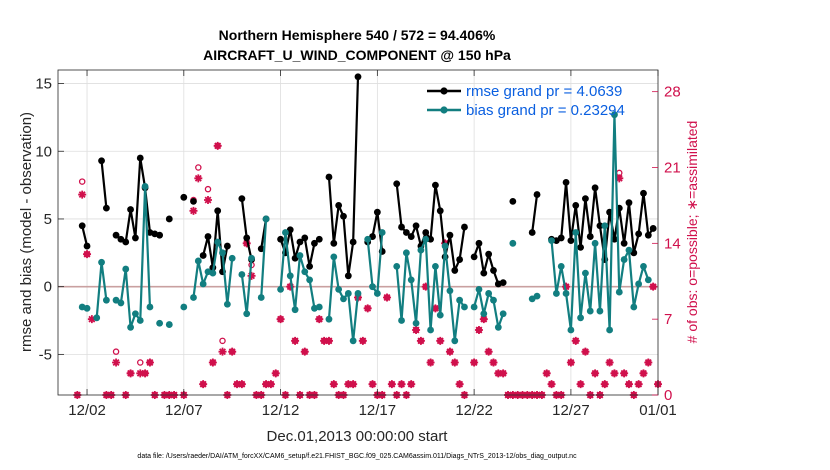  What do you see at coordinates (672, 243) in the screenshot?
I see `y-right-tick-label: 14` at bounding box center [672, 243].